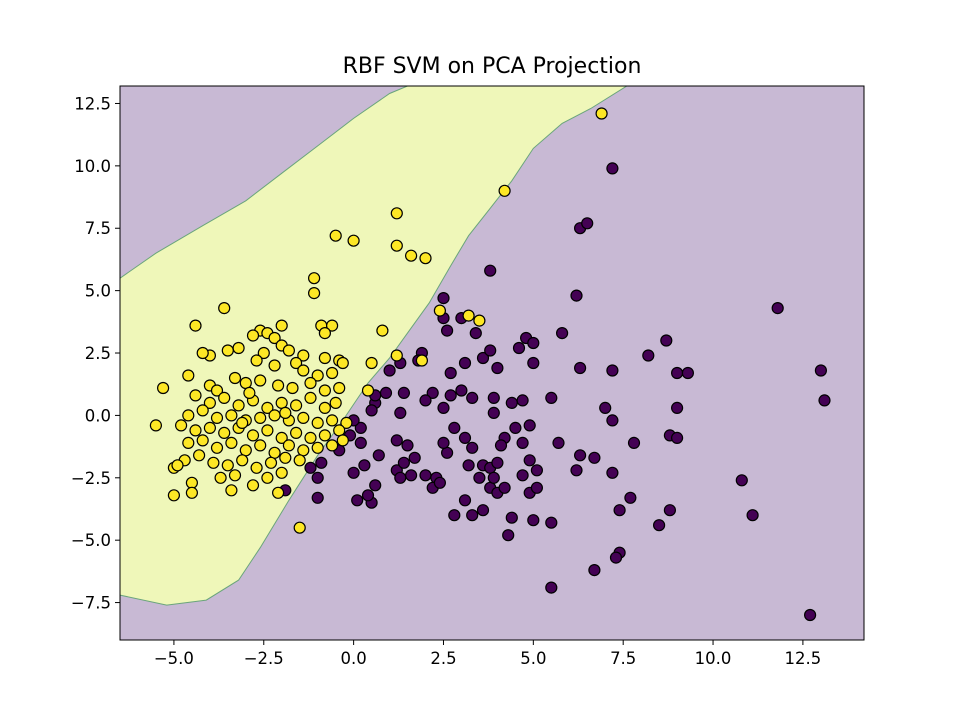 This screenshot has width=960, height=725. What do you see at coordinates (443, 658) in the screenshot?
I see `x-tick-label-3: 2.5` at bounding box center [443, 658].